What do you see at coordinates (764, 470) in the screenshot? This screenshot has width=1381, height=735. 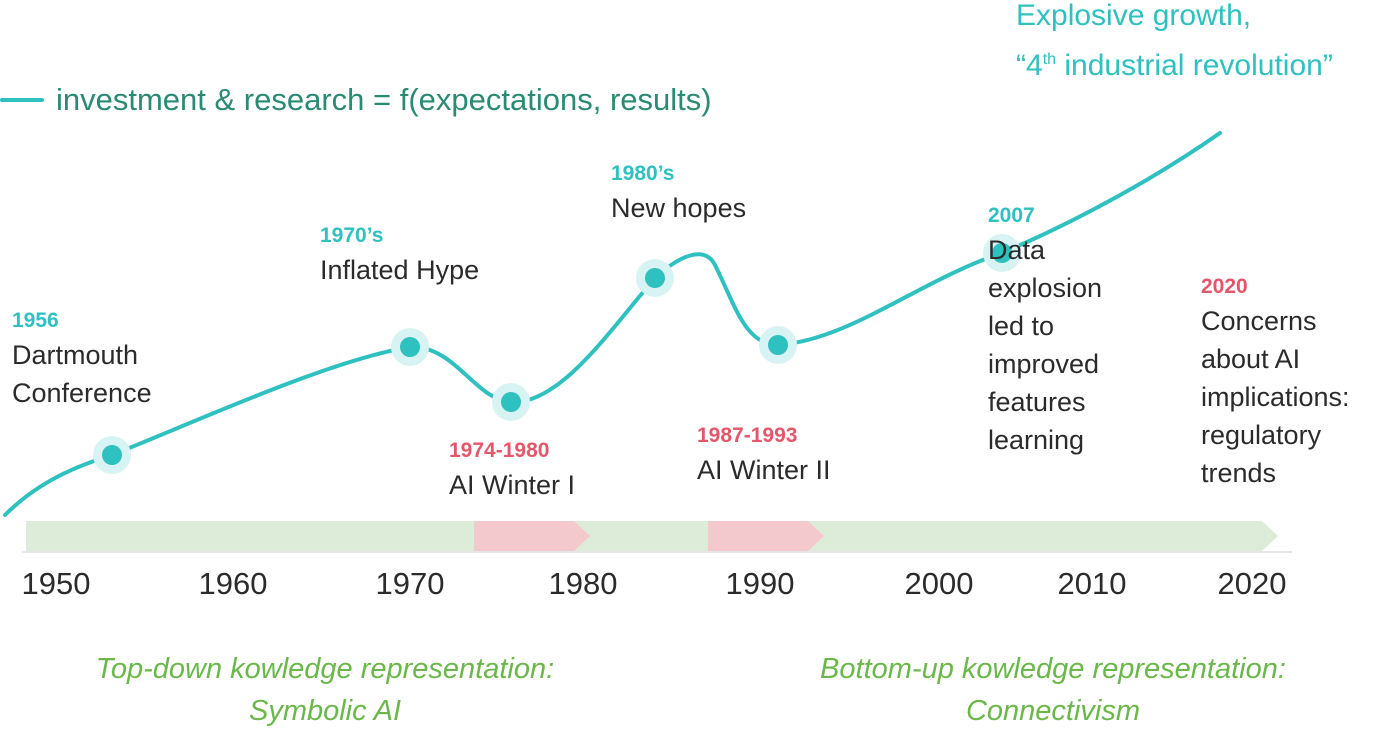 I see `event-desc-line: AI Winter II` at bounding box center [764, 470].